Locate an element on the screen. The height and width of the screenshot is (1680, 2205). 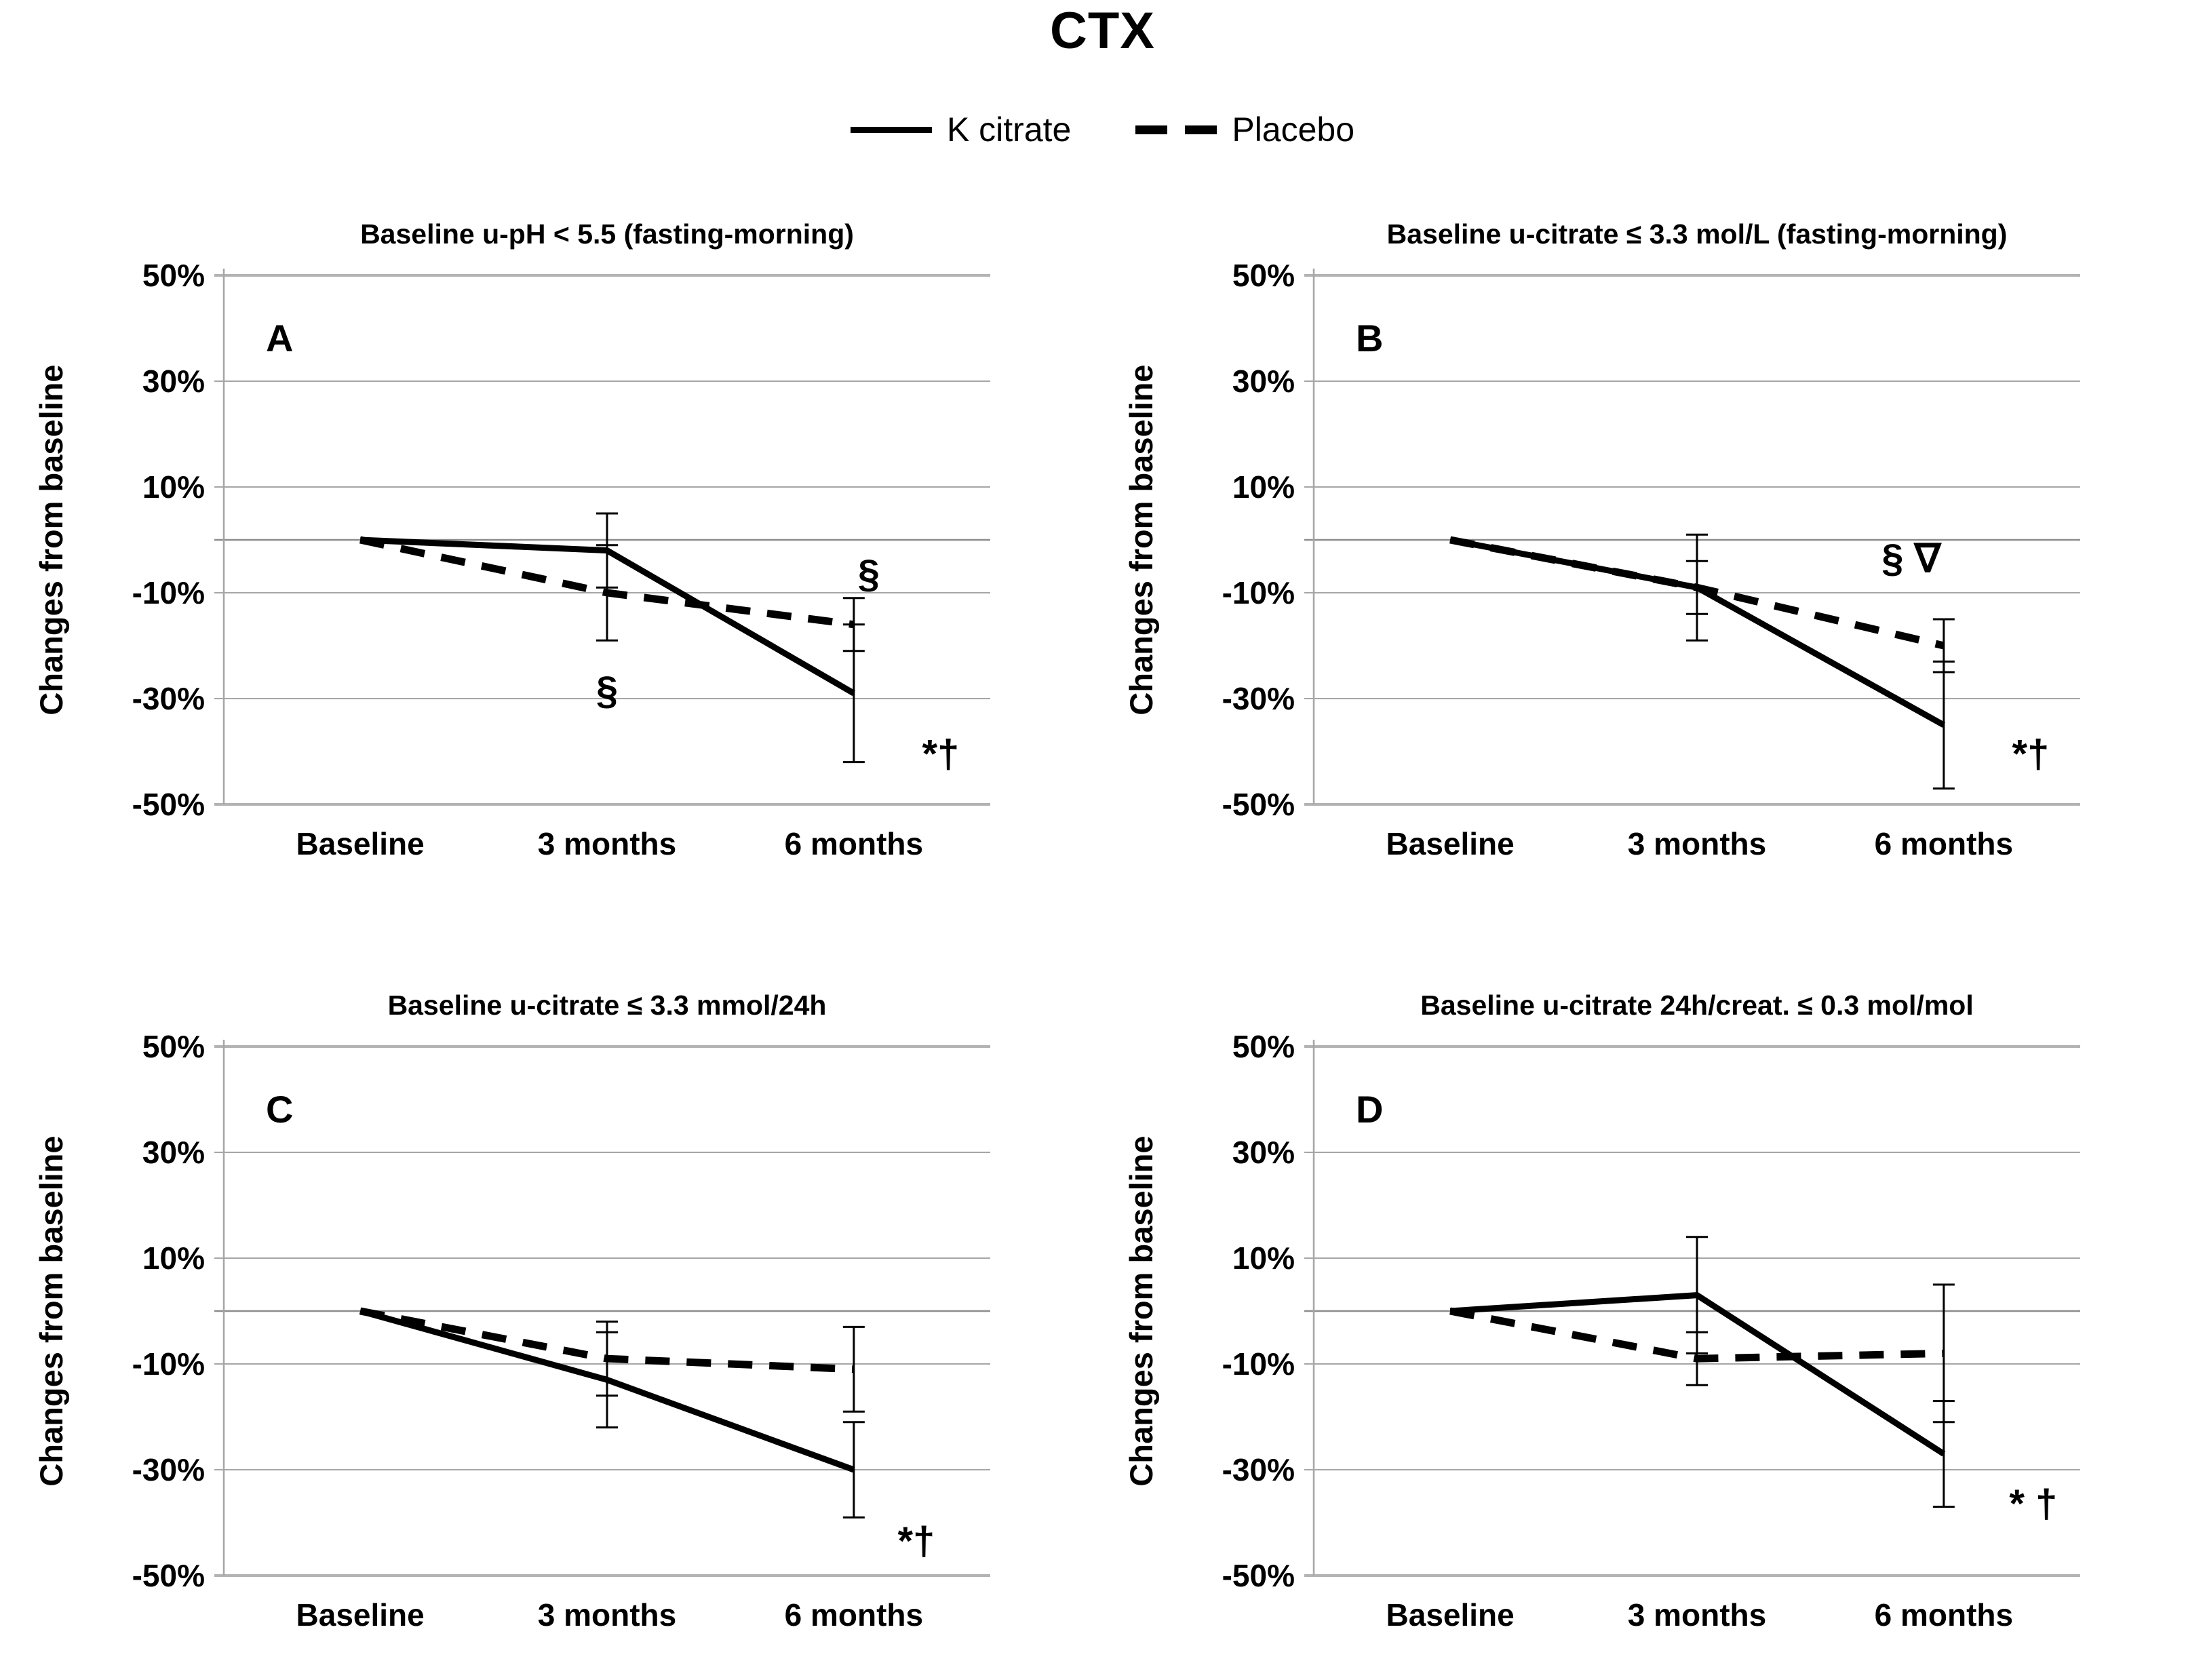
panel-title: Baseline u-citrate ≤ 3.3 mmol/24h is located at coordinates (607, 1006).